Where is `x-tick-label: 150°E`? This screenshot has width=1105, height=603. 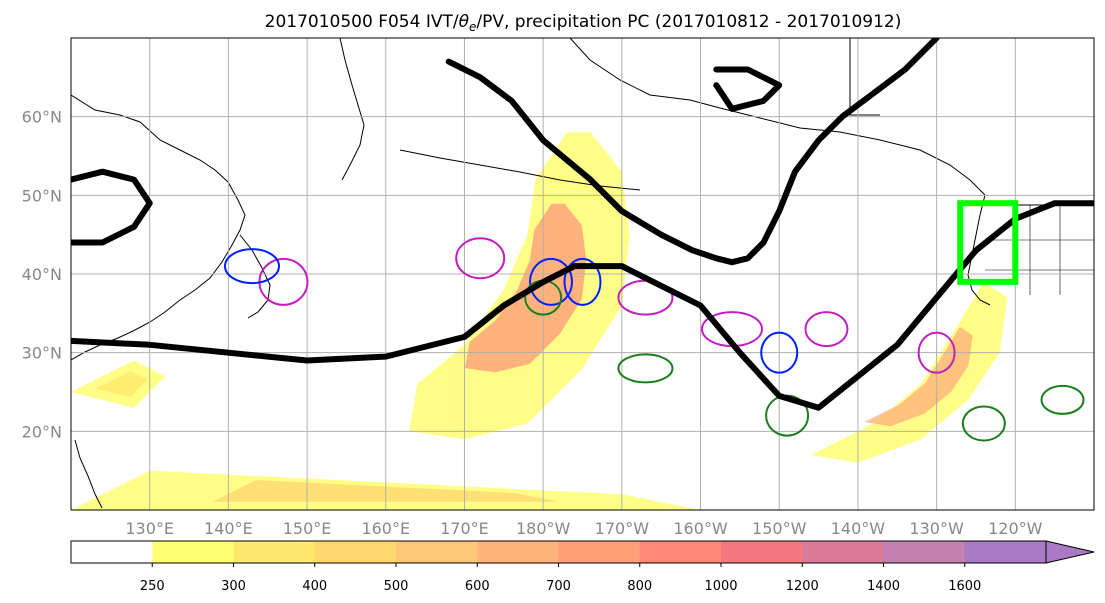
x-tick-label: 150°E is located at coordinates (307, 528).